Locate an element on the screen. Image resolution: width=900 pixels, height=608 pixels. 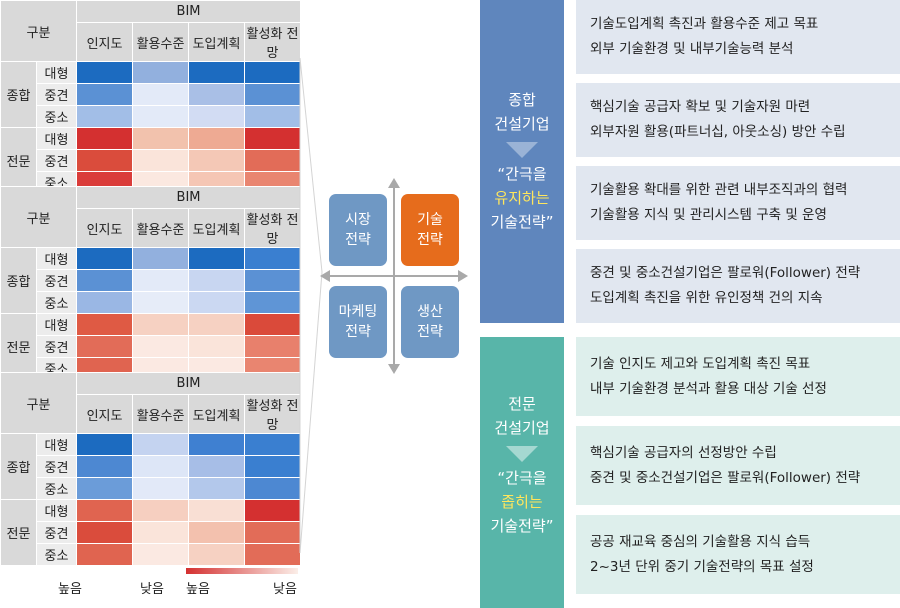
column-header: 활용수준 is located at coordinates (161, 228).